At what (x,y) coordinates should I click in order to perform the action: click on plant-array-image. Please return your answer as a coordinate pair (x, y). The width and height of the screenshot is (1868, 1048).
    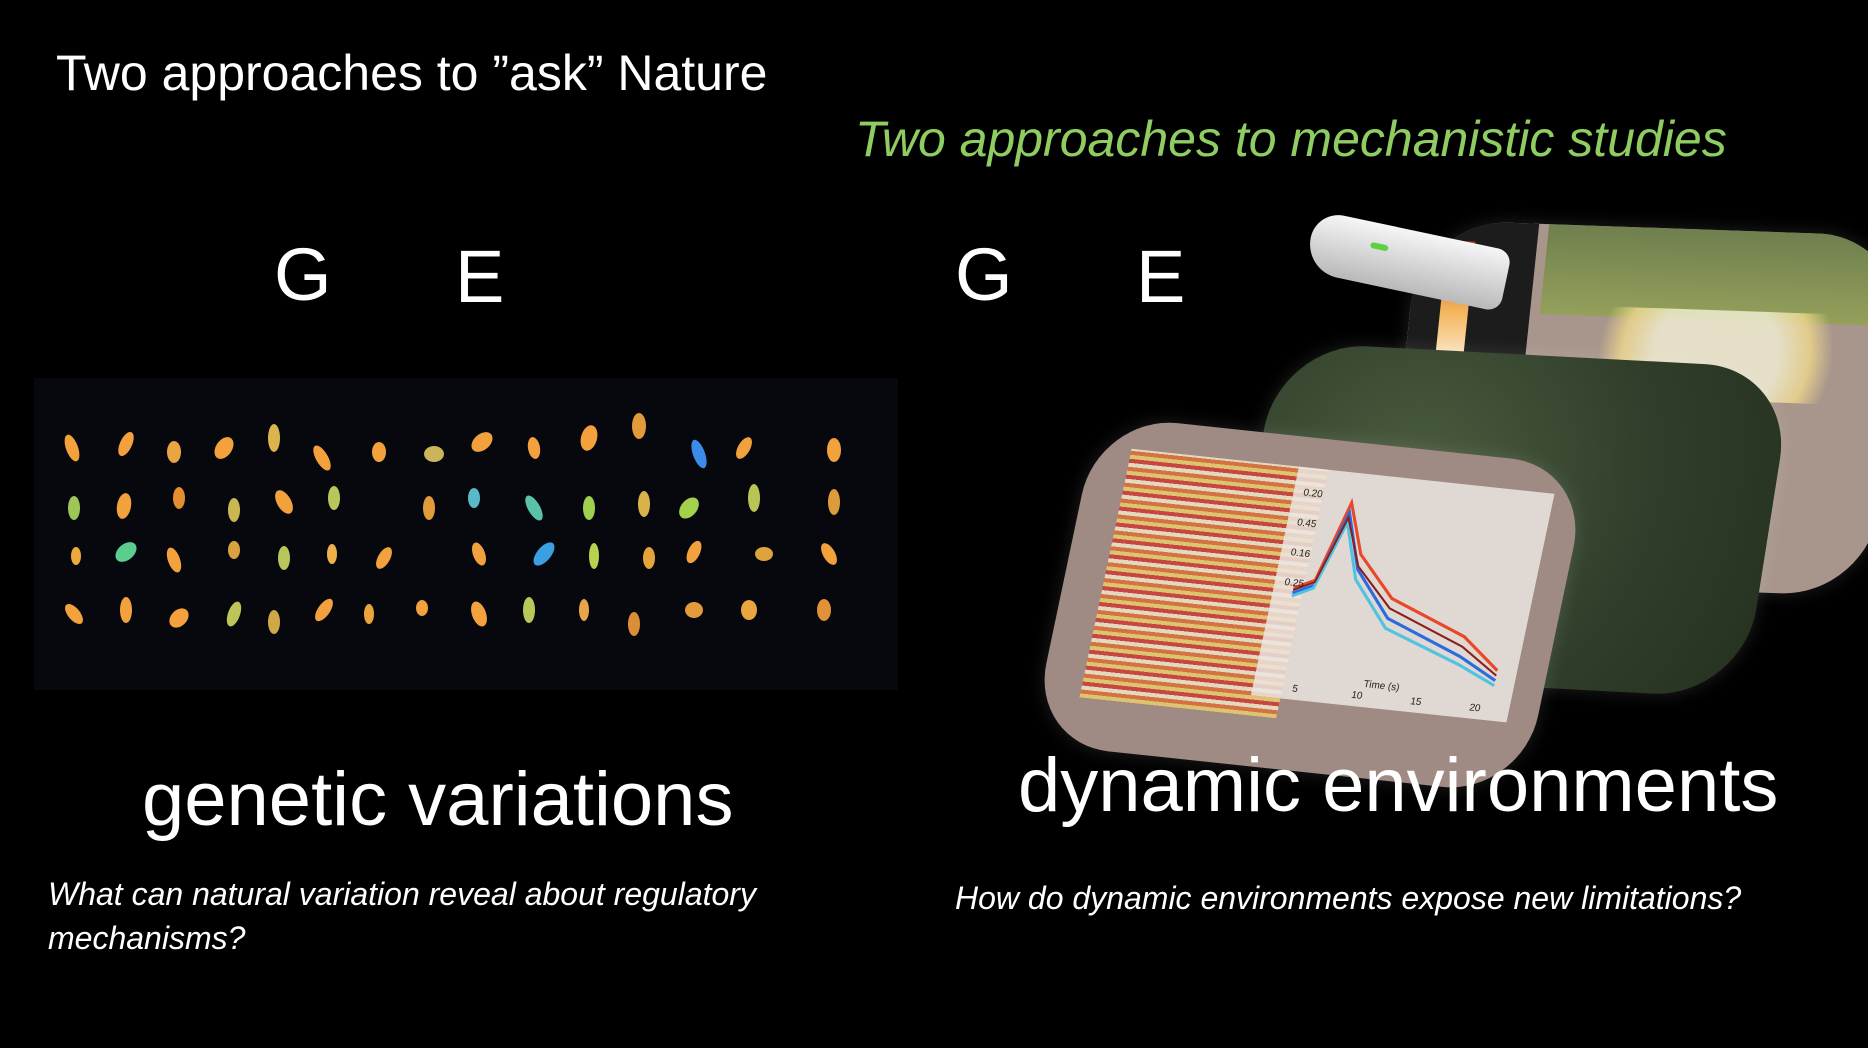
    Looking at the image, I should click on (466, 534).